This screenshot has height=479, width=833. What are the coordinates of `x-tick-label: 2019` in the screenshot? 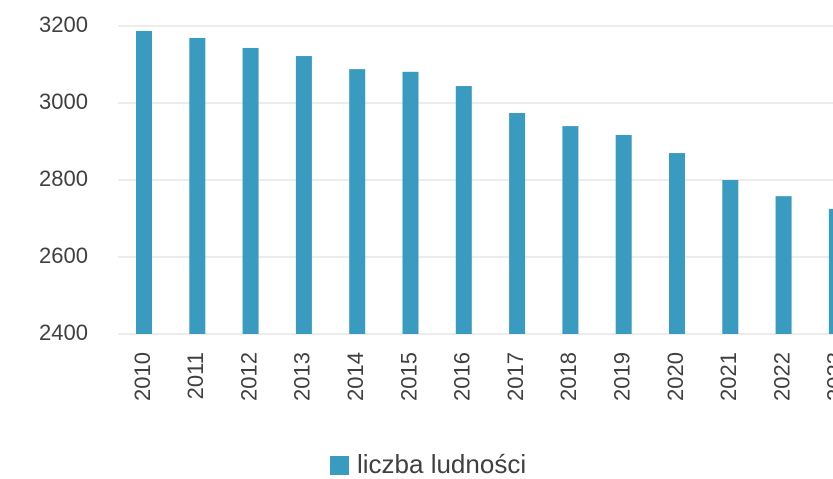 It's located at (622, 376).